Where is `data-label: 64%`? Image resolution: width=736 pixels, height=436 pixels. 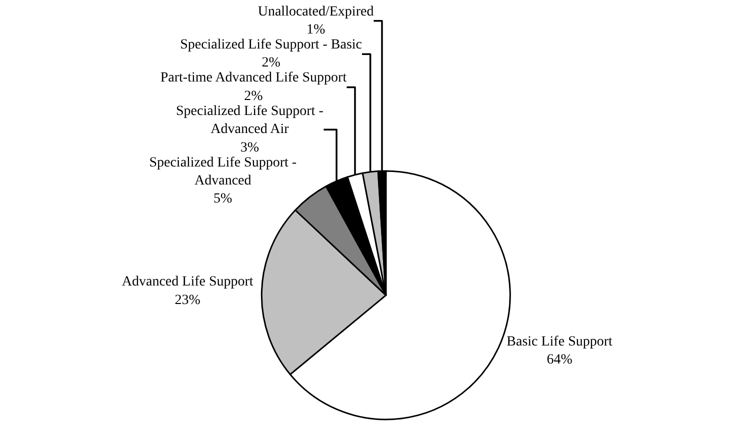
data-label: 64% is located at coordinates (559, 360).